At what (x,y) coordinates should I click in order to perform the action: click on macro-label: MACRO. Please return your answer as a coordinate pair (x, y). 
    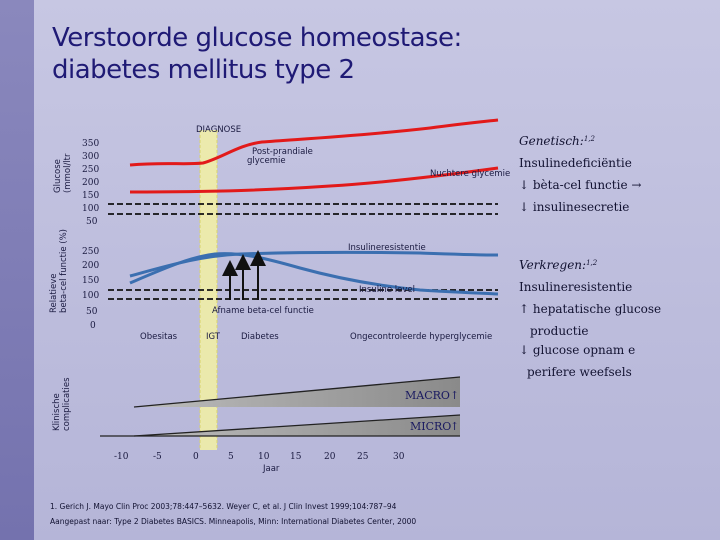
    Looking at the image, I should click on (427, 395).